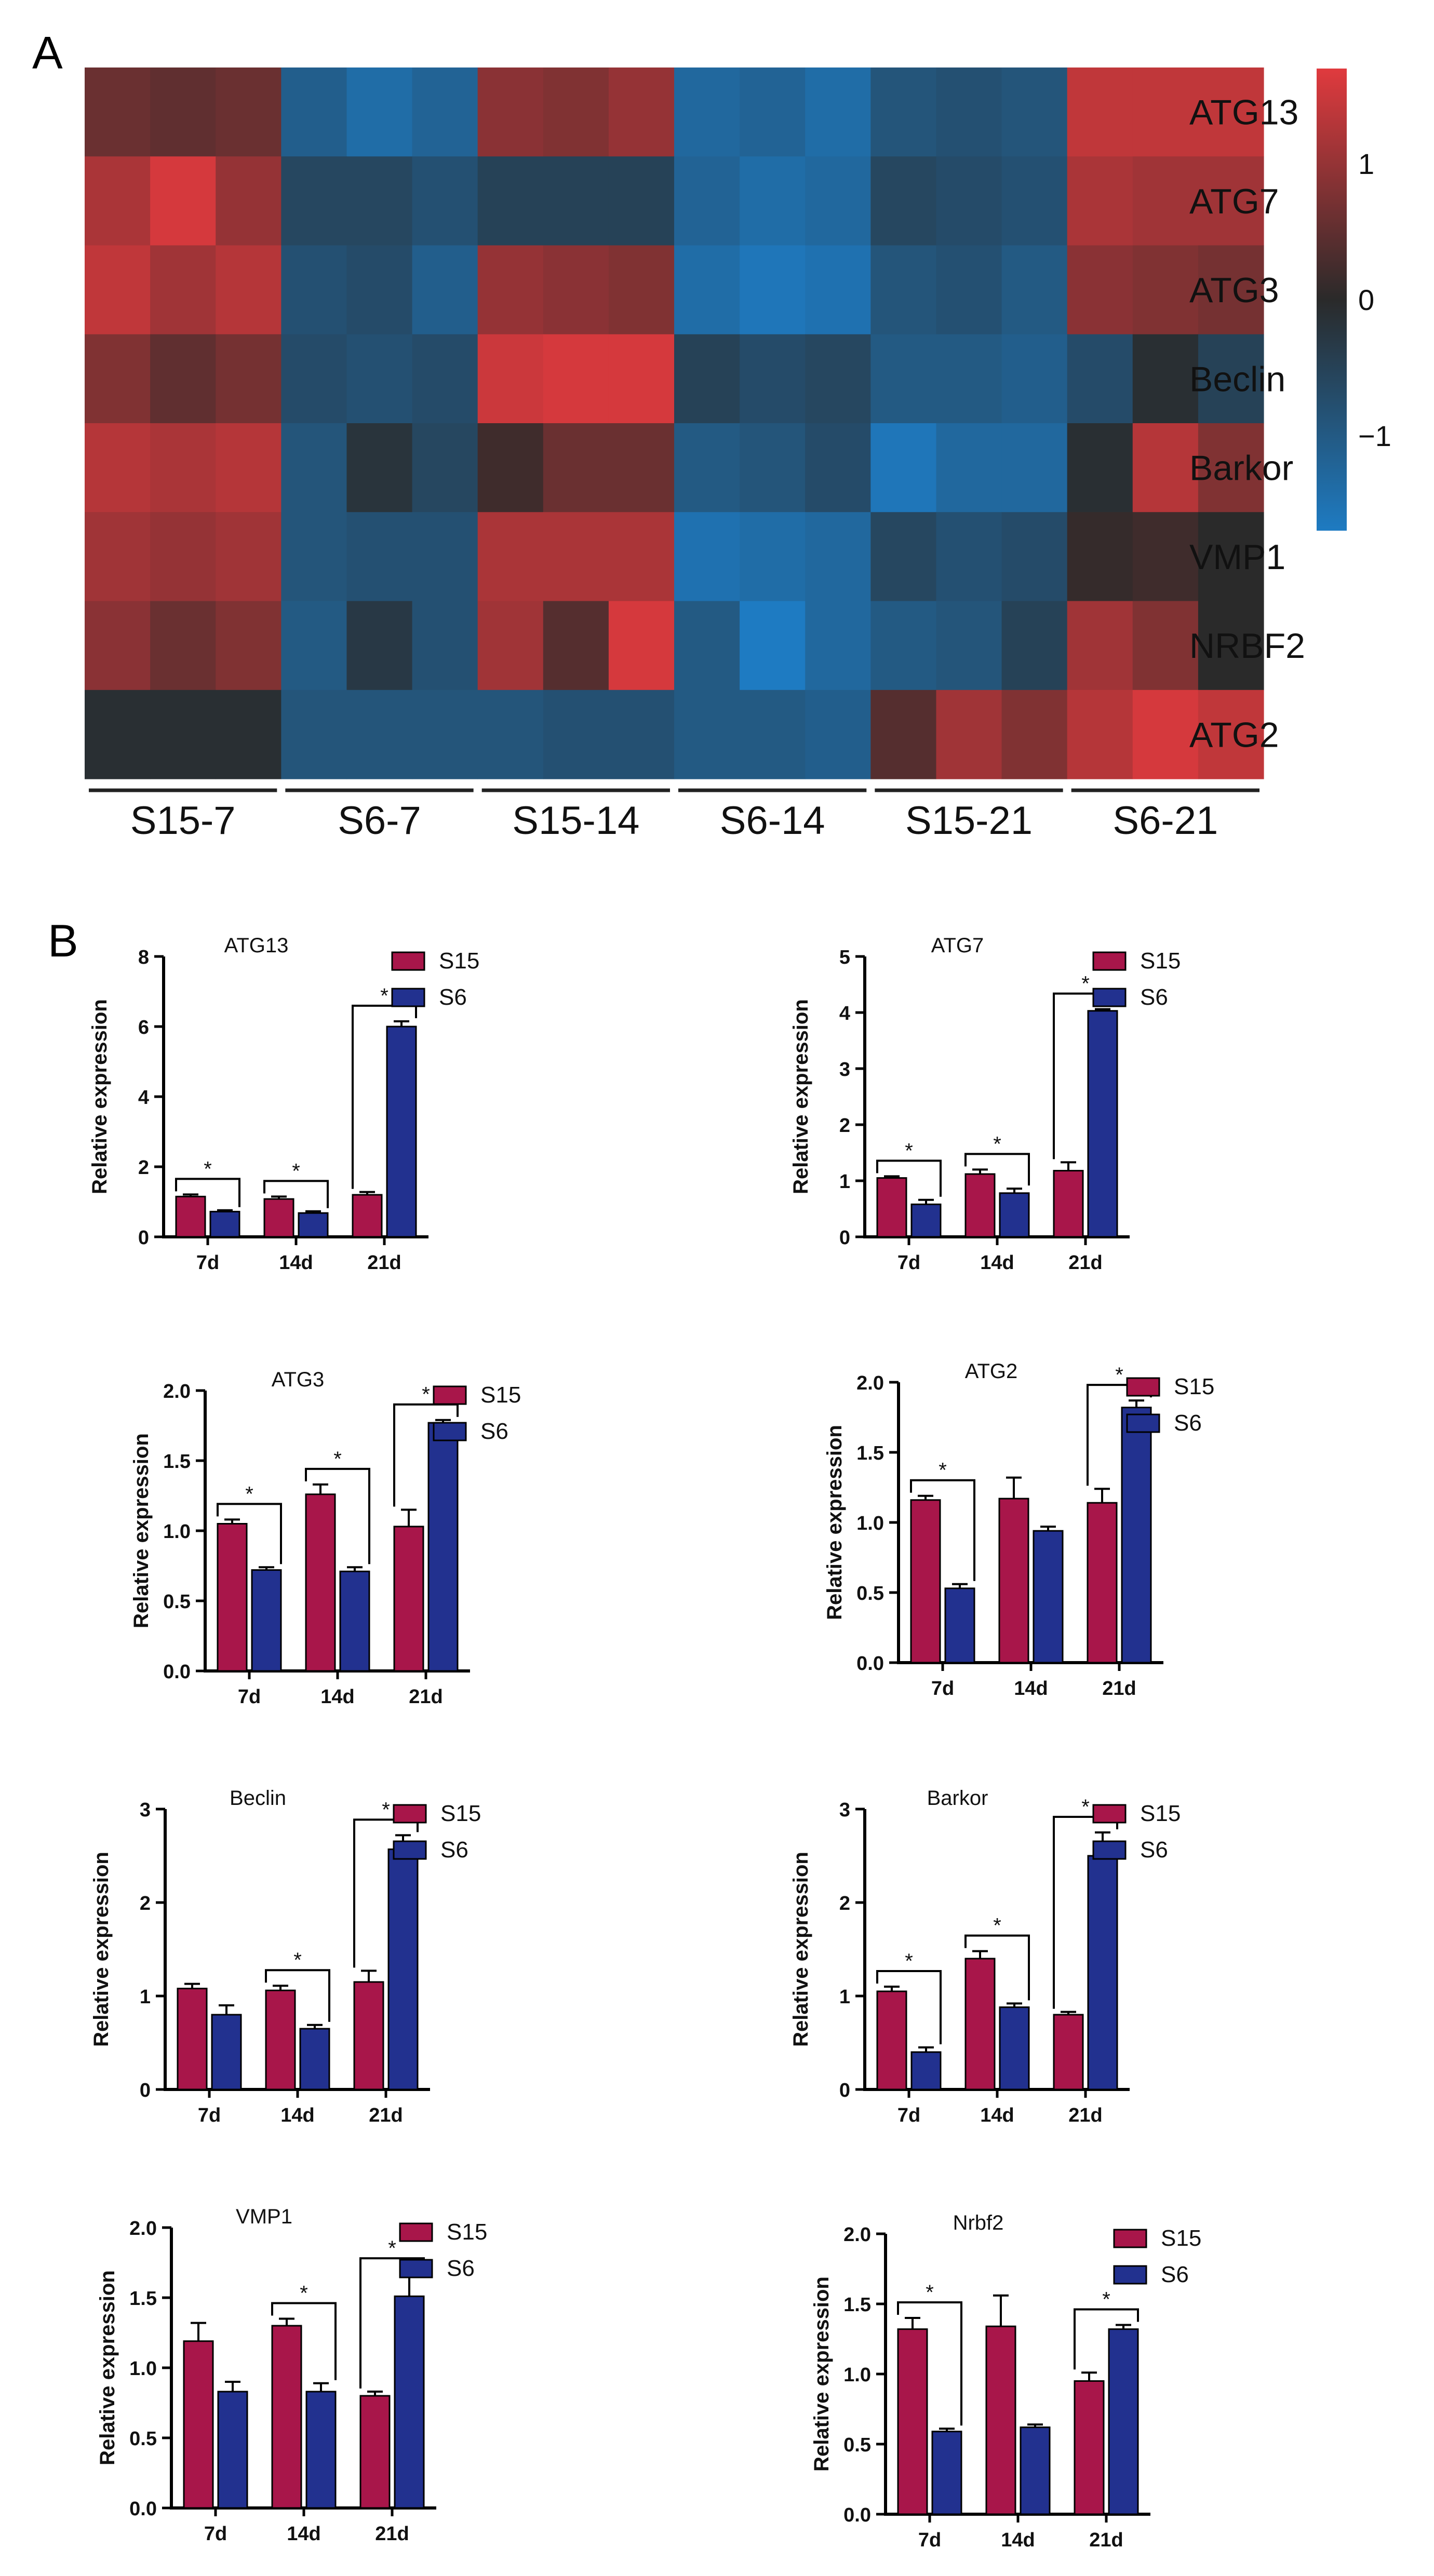 This screenshot has height=2576, width=1434. I want to click on chart-title: Nrbf2, so click(978, 2222).